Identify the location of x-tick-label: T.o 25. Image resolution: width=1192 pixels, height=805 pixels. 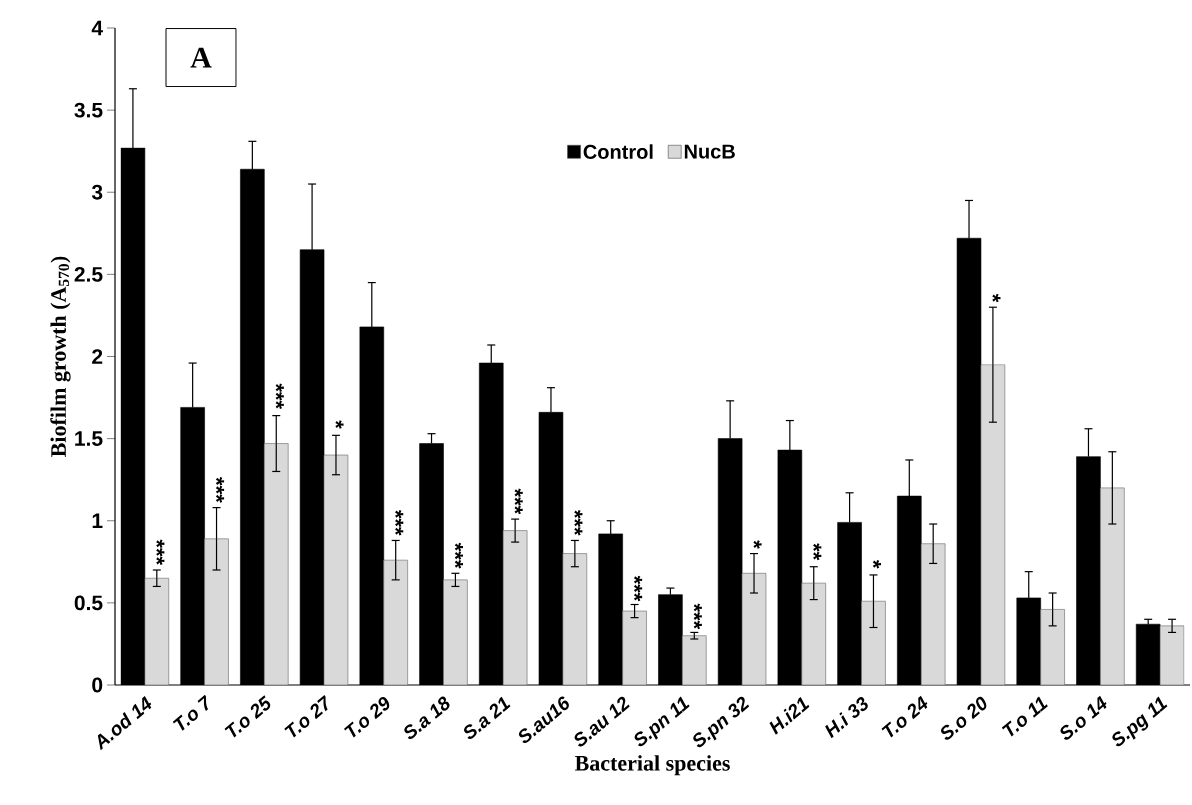
(247, 716).